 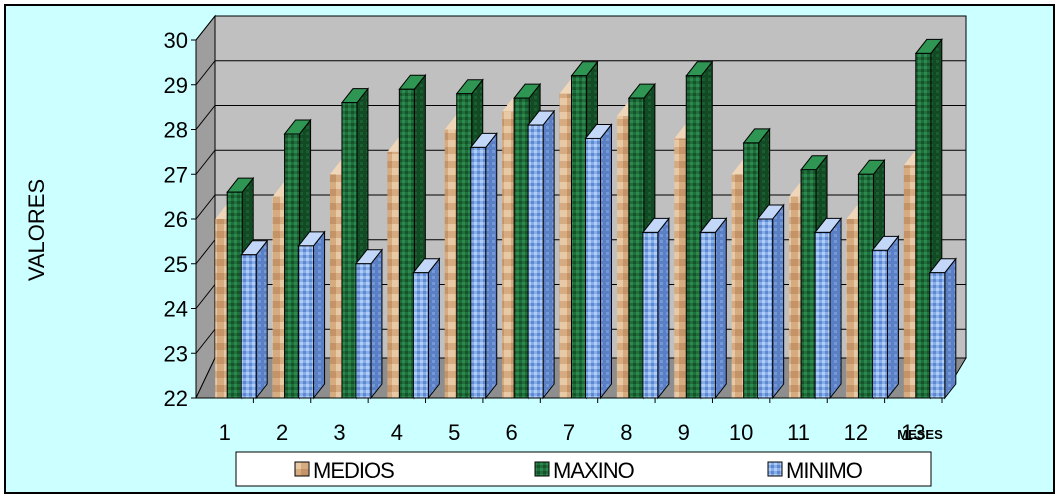 I want to click on y-tick-label: 26, so click(x=176, y=219).